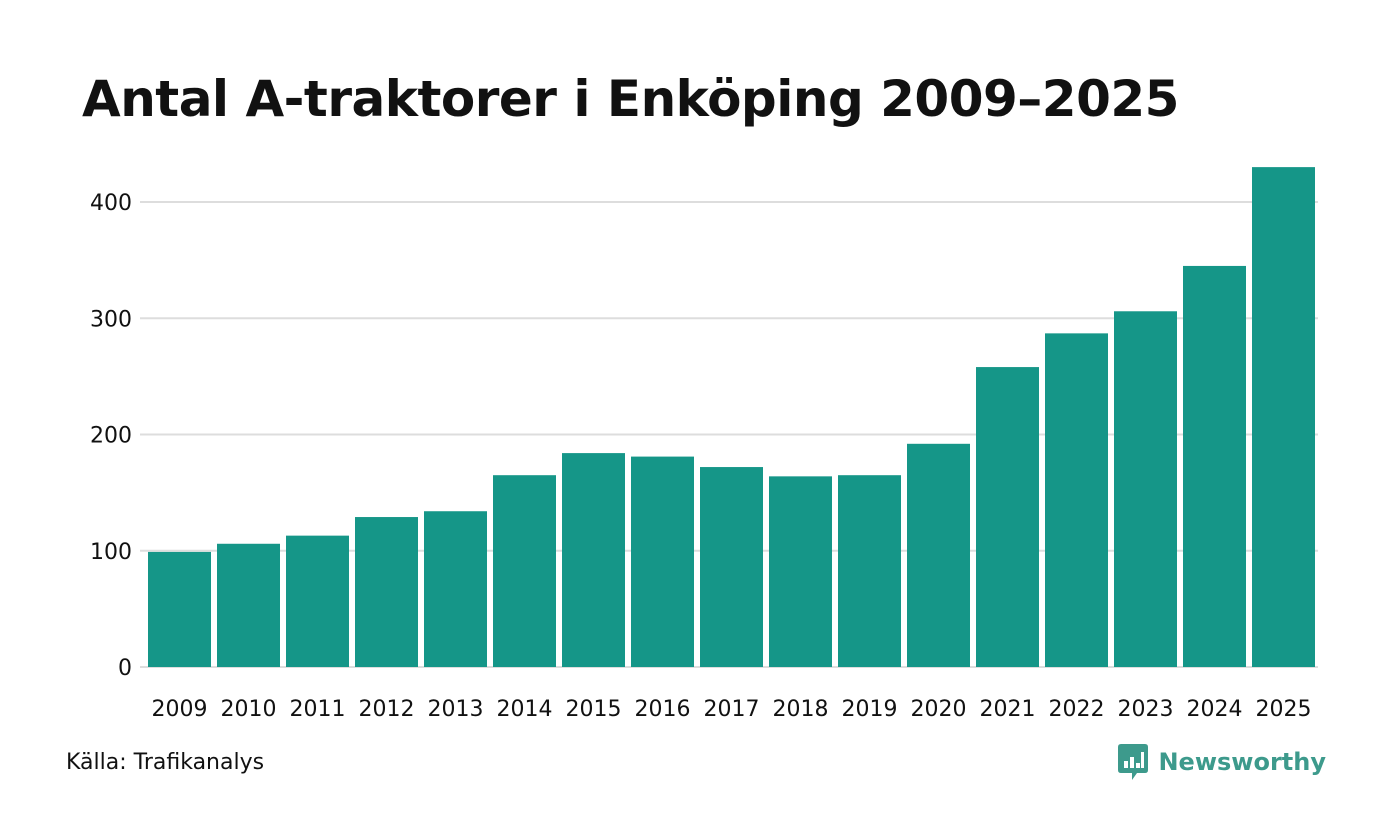 Image resolution: width=1400 pixels, height=840 pixels. What do you see at coordinates (938, 555) in the screenshot?
I see `bar-2020` at bounding box center [938, 555].